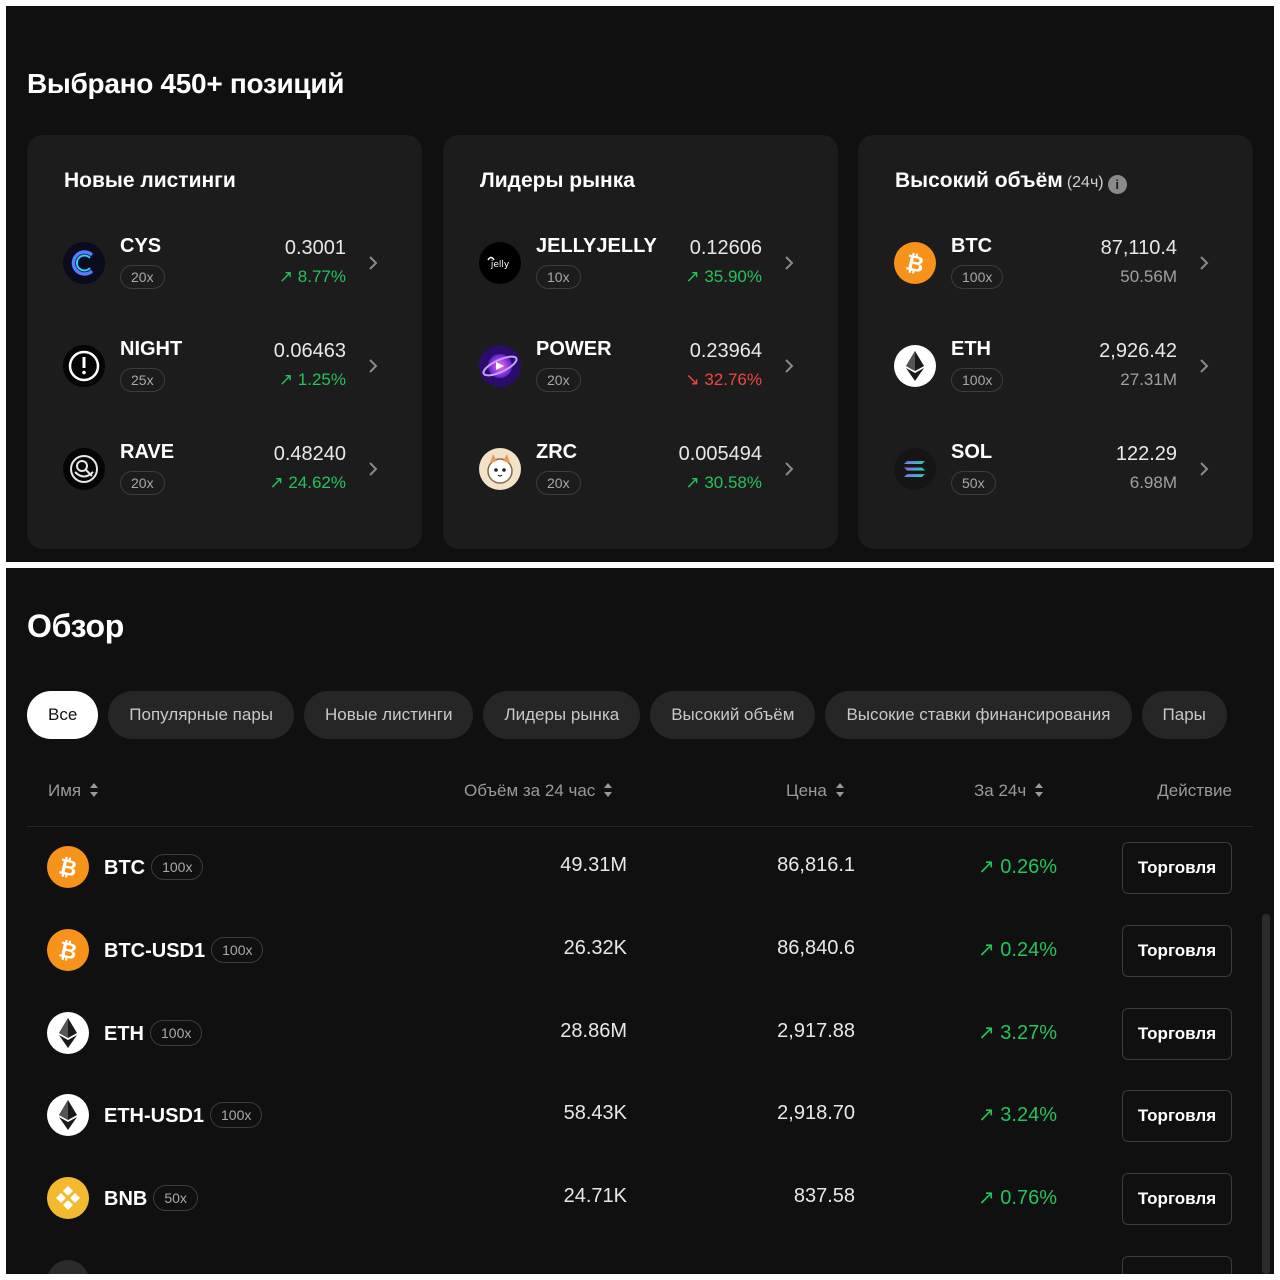 The height and width of the screenshot is (1280, 1280). What do you see at coordinates (309, 351) in the screenshot?
I see `coin-price: 0.06463` at bounding box center [309, 351].